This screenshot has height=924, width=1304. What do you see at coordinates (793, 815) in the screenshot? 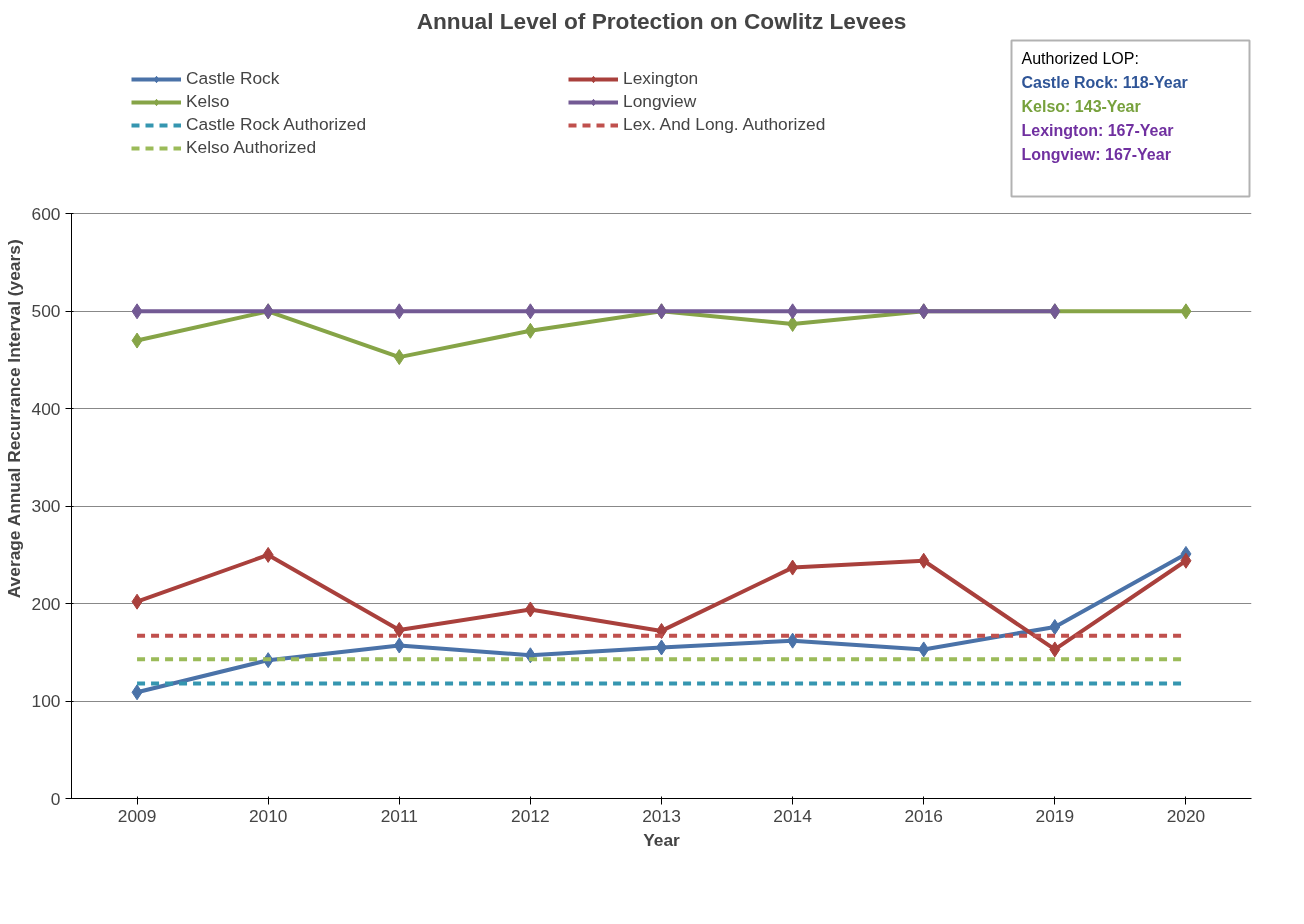
I see `x-tick-label: 2014` at bounding box center [793, 815].